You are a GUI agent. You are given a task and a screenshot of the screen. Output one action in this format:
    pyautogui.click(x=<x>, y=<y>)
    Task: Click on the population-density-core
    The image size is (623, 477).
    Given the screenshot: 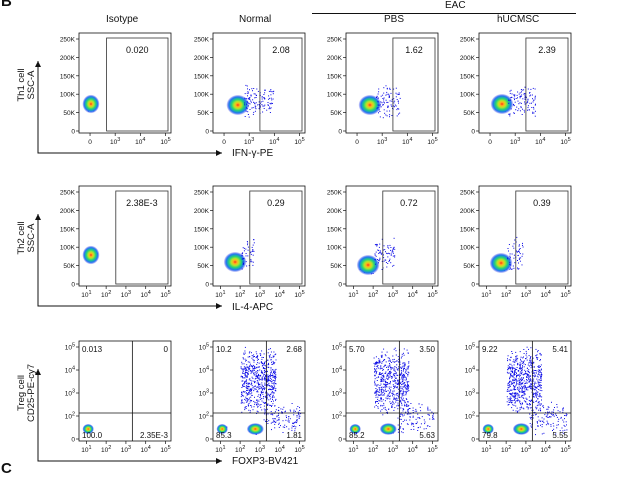 What is the action you would take?
    pyautogui.click(x=501, y=263)
    